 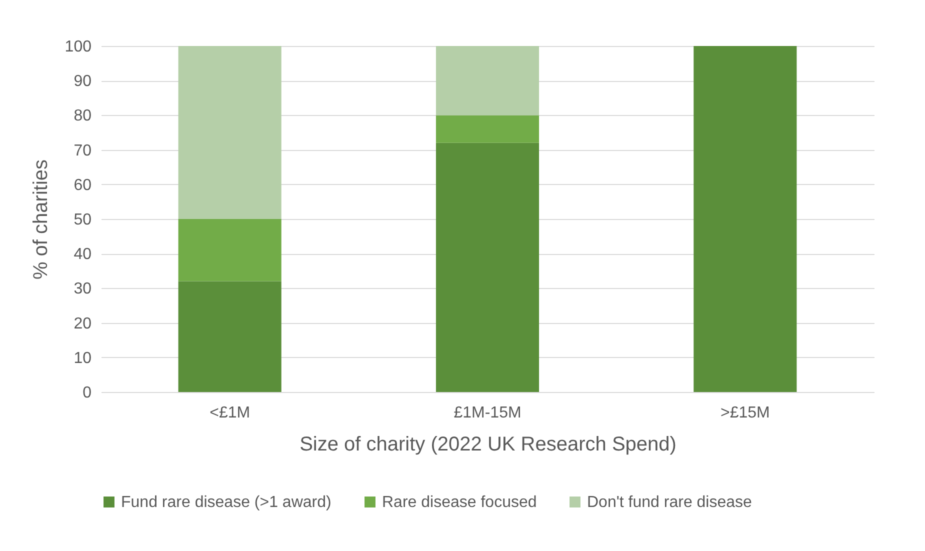 What do you see at coordinates (83, 185) in the screenshot?
I see `y-tick-label: 60` at bounding box center [83, 185].